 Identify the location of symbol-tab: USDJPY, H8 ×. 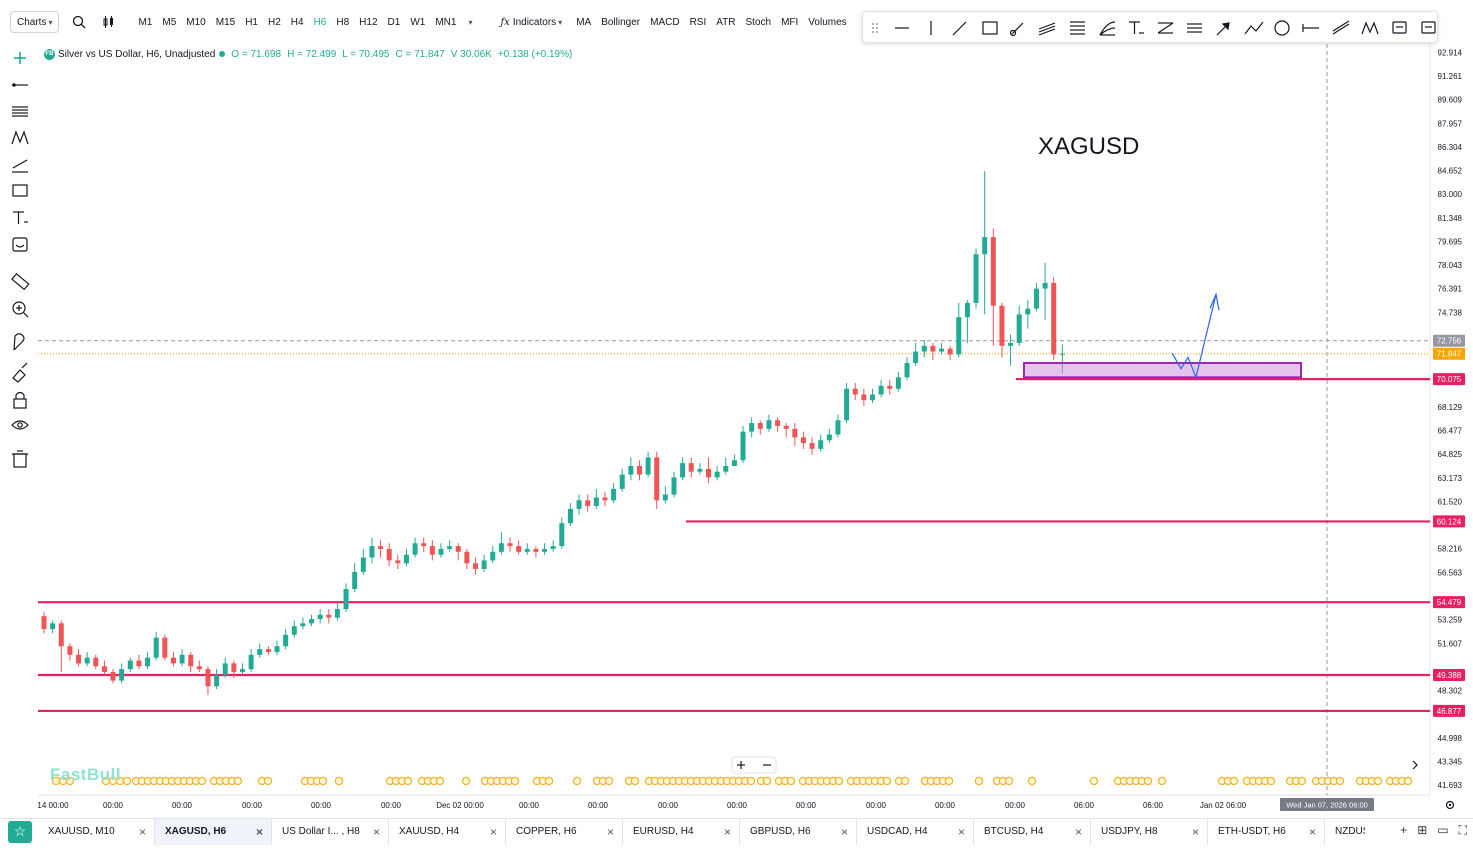
(1149, 831).